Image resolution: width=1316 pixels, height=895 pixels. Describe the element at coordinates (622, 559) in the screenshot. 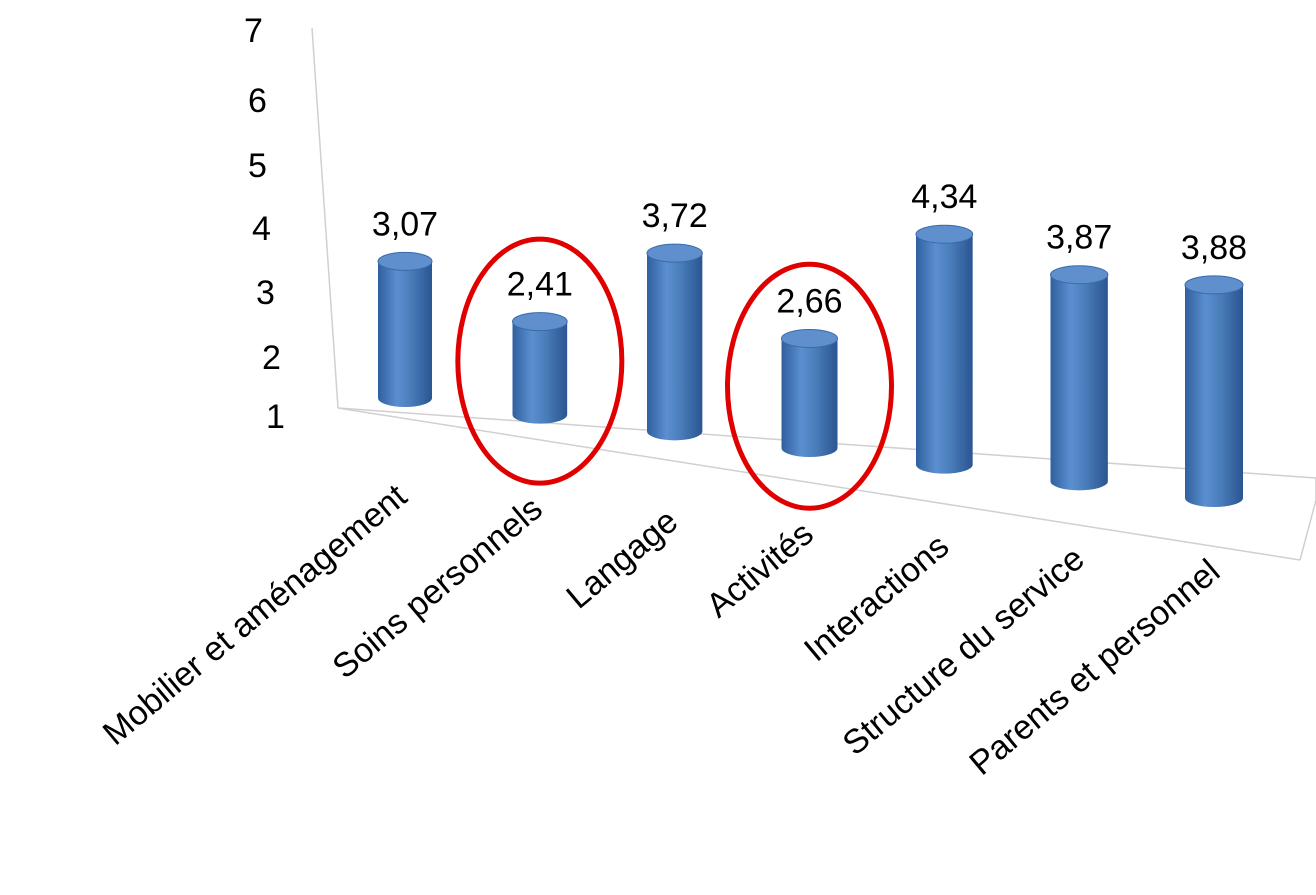

I see `category-label-langage: Langage` at that location.